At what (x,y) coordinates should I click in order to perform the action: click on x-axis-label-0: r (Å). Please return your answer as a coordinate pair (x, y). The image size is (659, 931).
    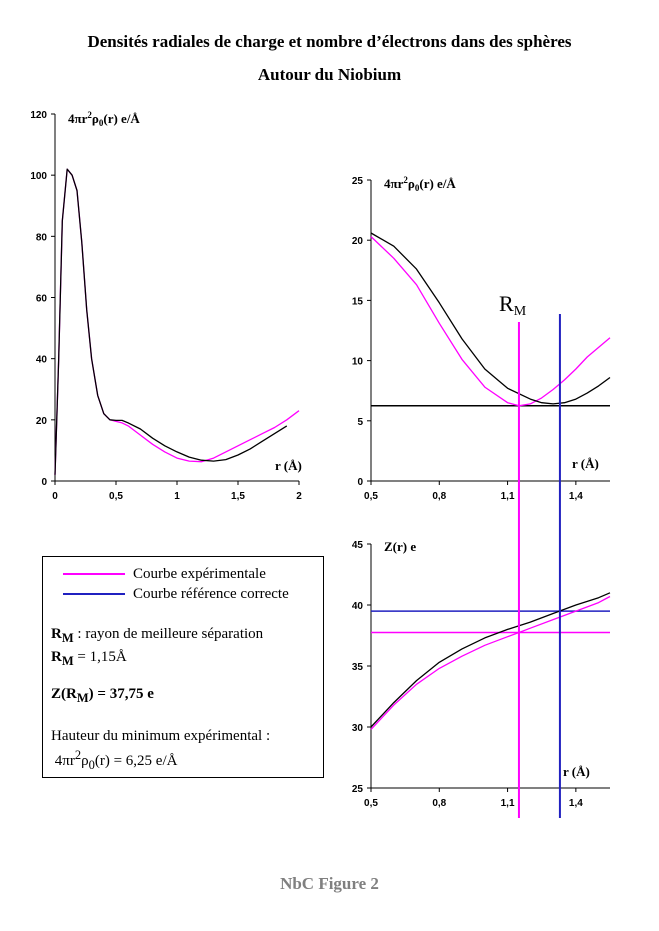
    Looking at the image, I should click on (288, 465).